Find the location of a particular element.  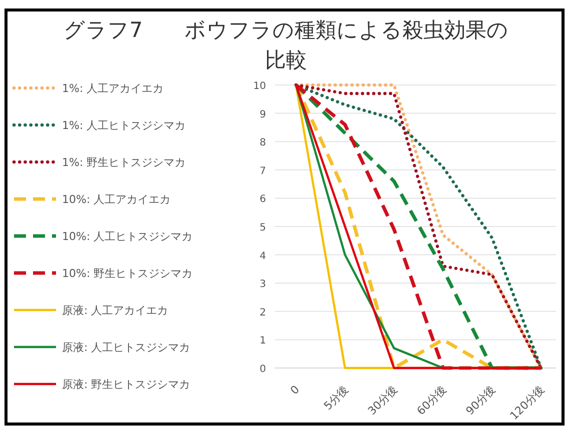

legend-label: 10%: 野生ヒトスジシマカ is located at coordinates (127, 273).